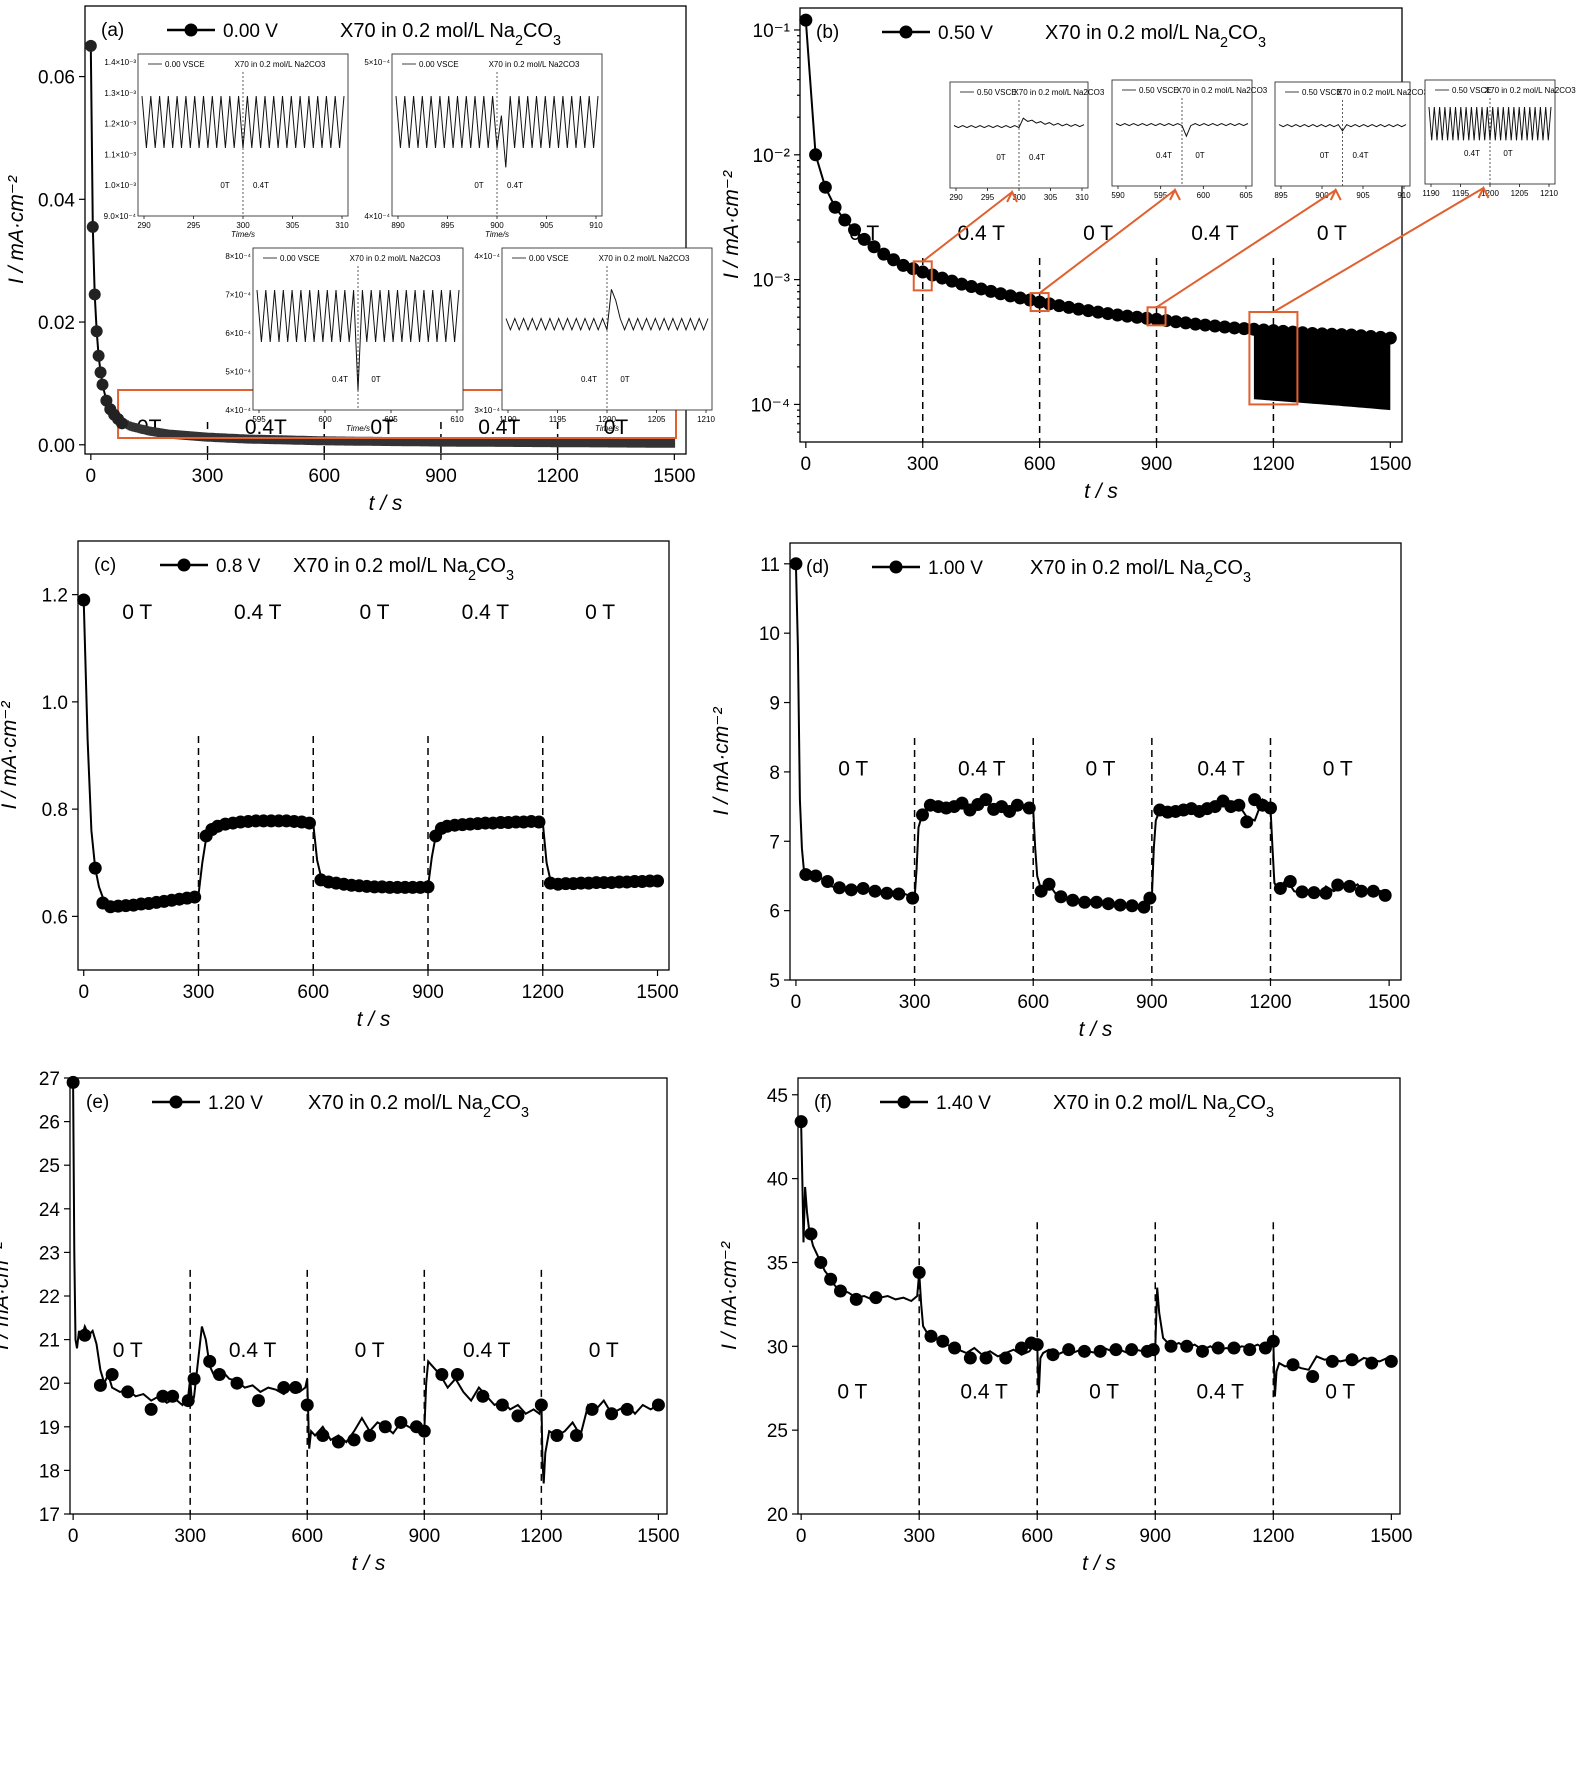  What do you see at coordinates (261, 185) in the screenshot?
I see `inset-right-field-label: 0.4T` at bounding box center [261, 185].